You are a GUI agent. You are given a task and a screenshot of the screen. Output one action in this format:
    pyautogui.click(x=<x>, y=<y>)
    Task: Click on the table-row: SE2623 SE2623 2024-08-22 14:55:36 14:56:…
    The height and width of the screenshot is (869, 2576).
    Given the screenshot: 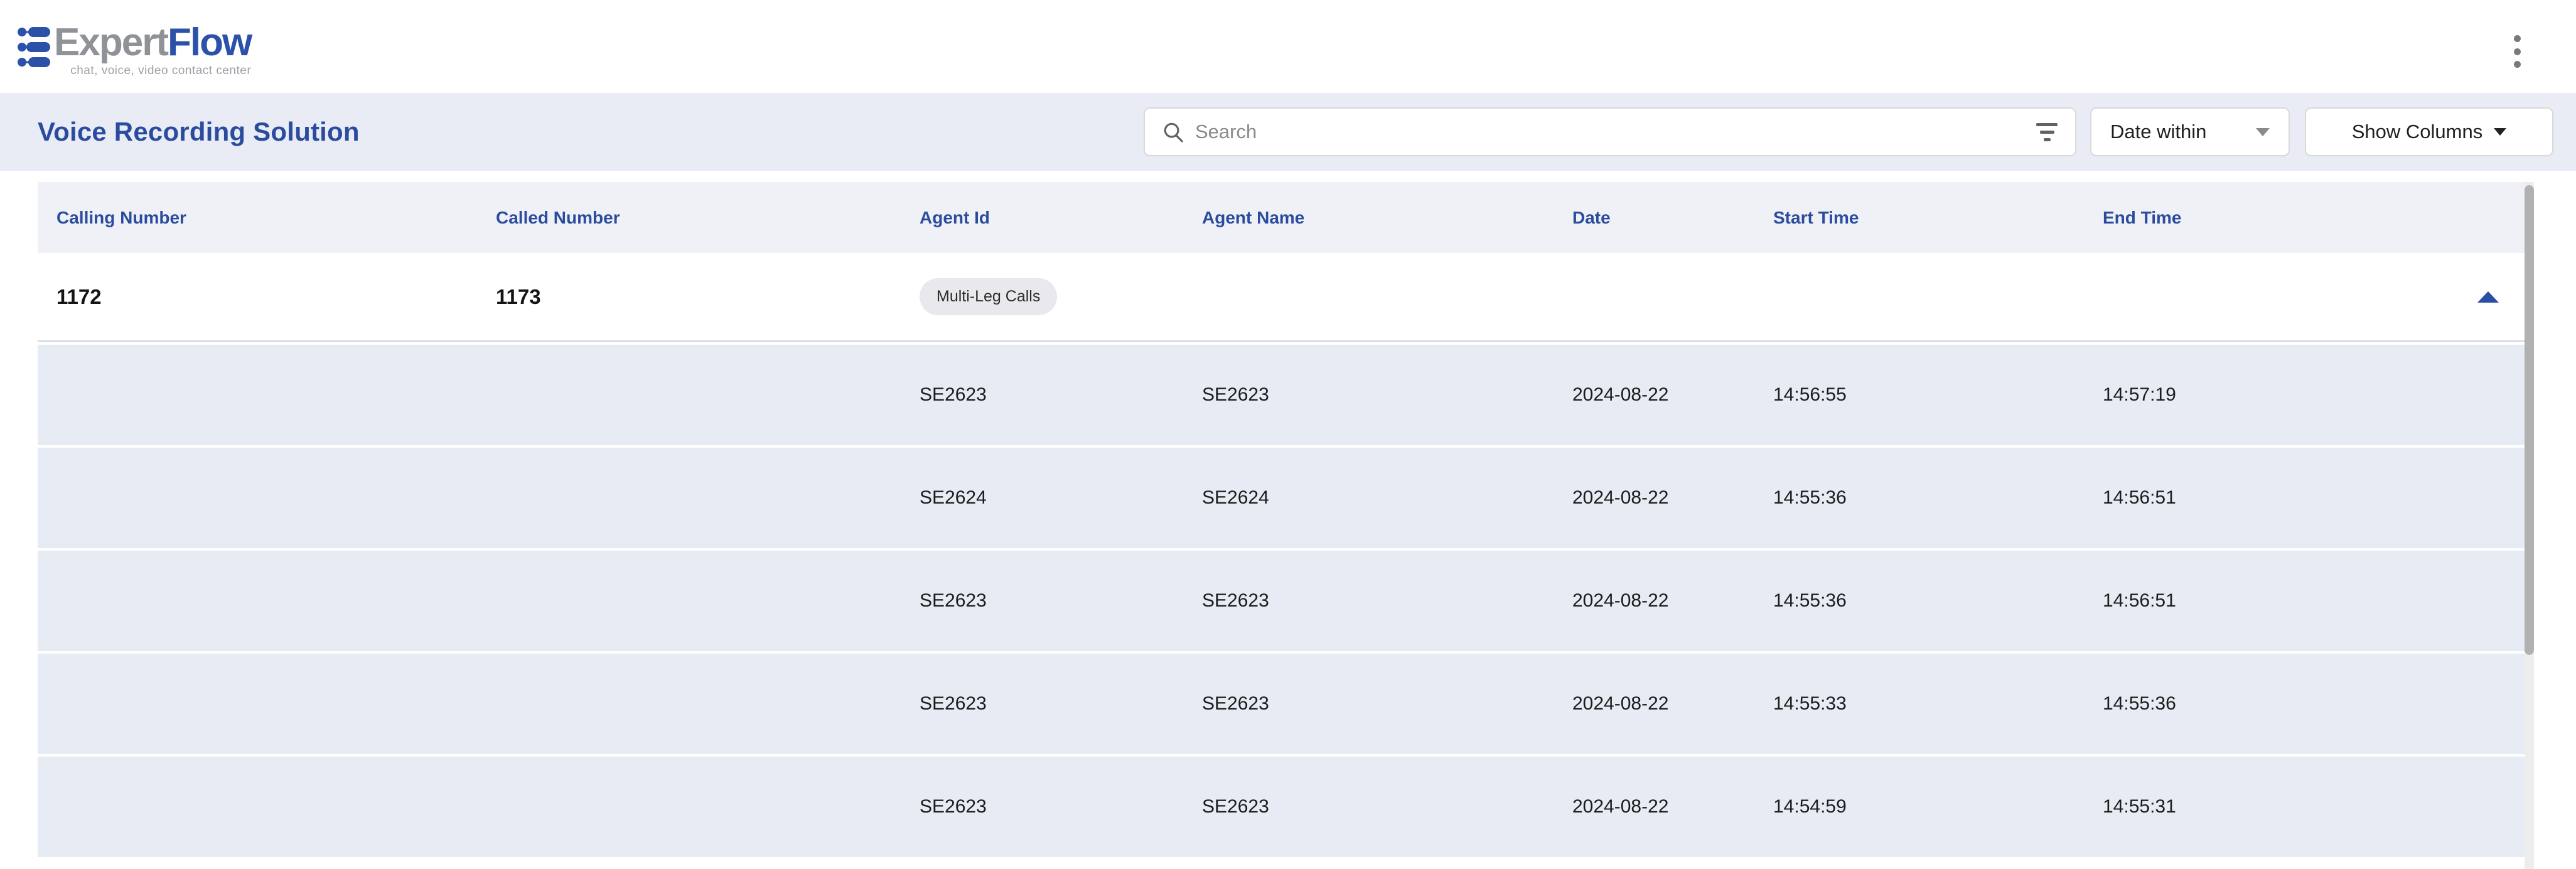 What is the action you would take?
    pyautogui.click(x=1281, y=601)
    